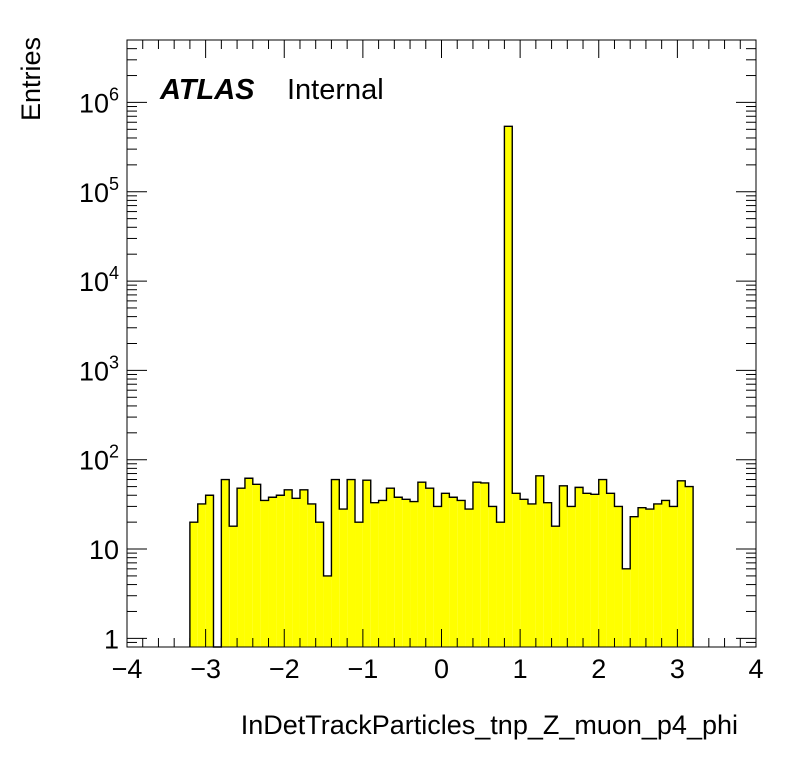 Image resolution: width=796 pixels, height=772 pixels. What do you see at coordinates (205, 669) in the screenshot?
I see `x-tick-label: −3` at bounding box center [205, 669].